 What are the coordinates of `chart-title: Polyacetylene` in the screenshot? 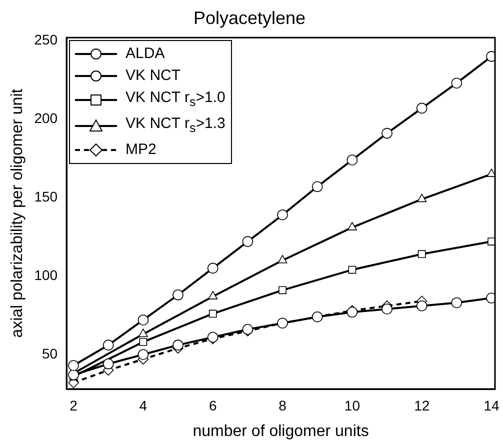 It's located at (249, 18).